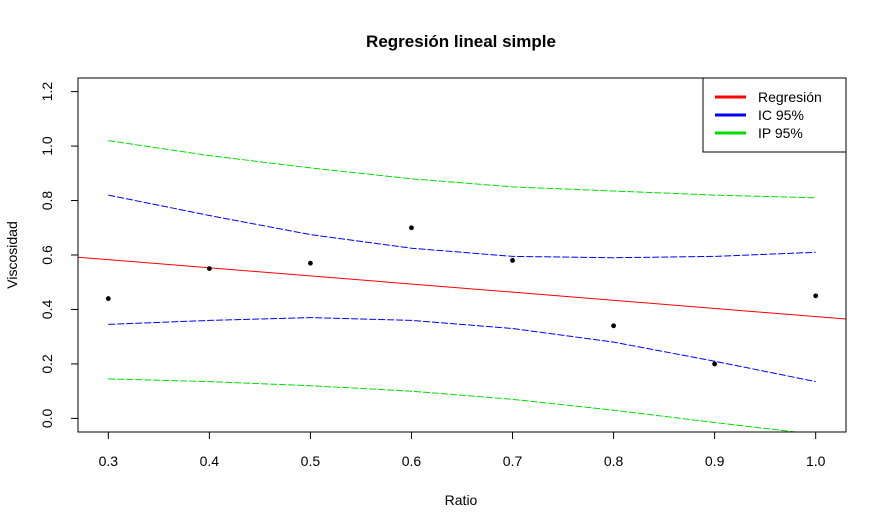 This screenshot has height=530, width=887. Describe the element at coordinates (790, 97) in the screenshot. I see `legend-label-regresi-n: Regresión` at that location.